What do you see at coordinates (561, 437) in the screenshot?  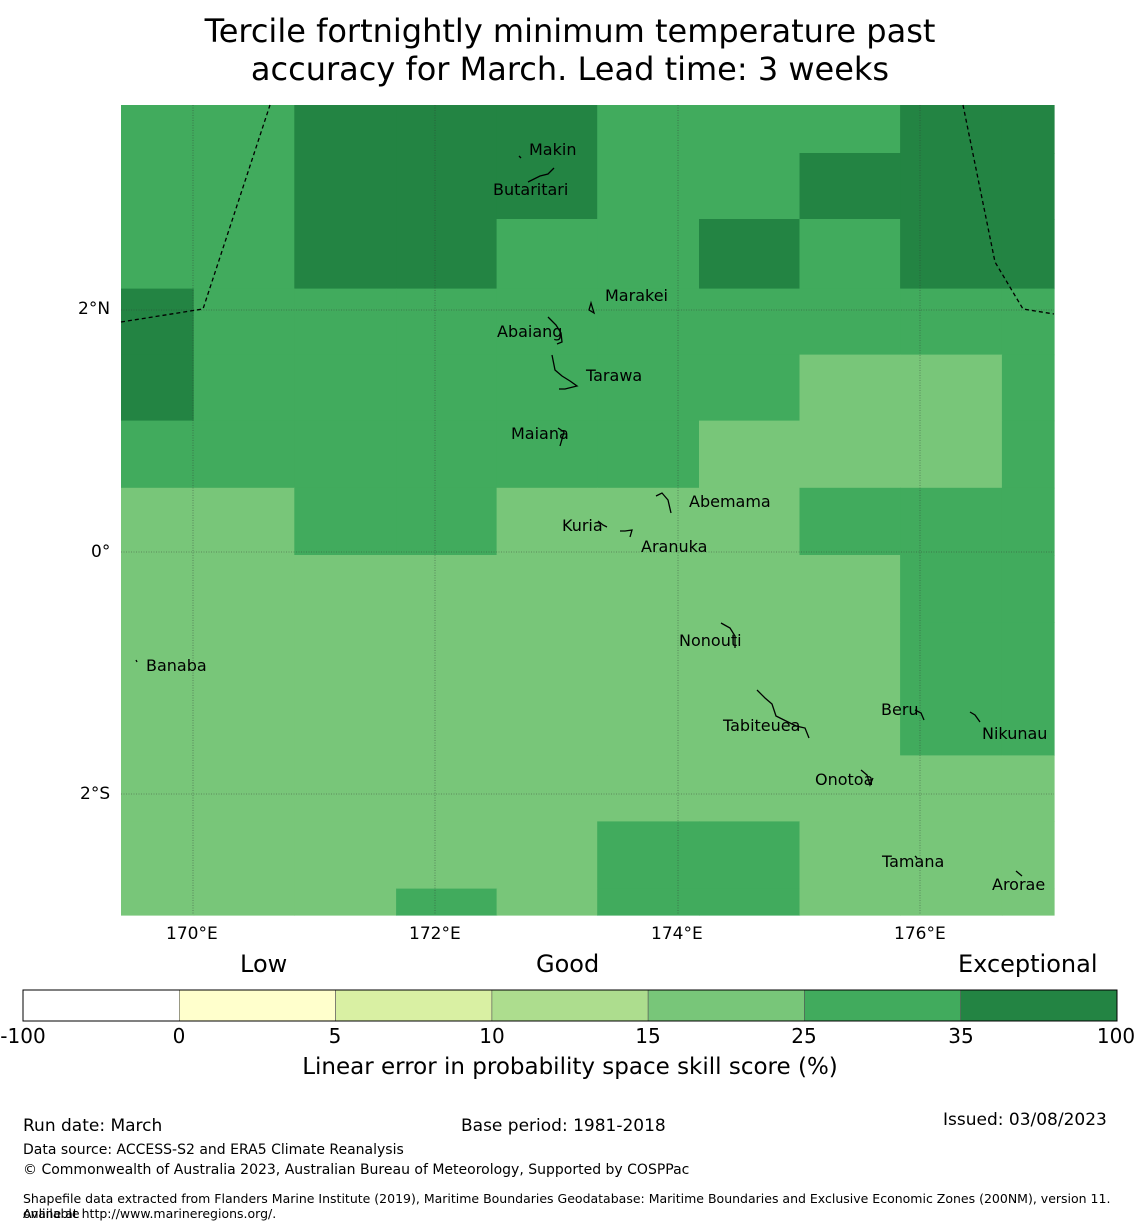 I see `maiana-outline` at bounding box center [561, 437].